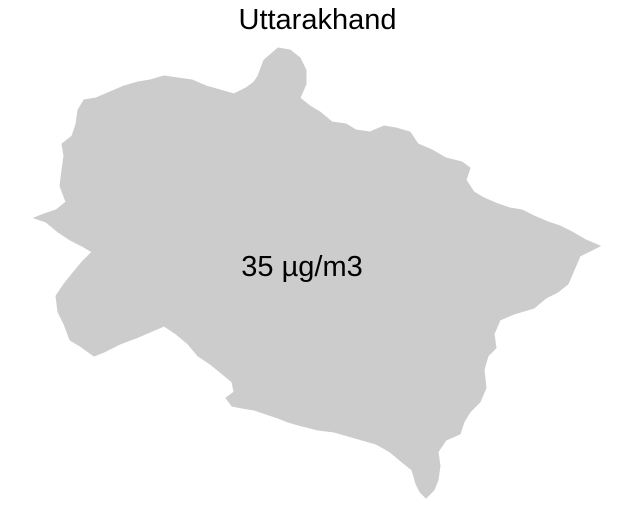 Image resolution: width=635 pixels, height=506 pixels. Describe the element at coordinates (302, 267) in the screenshot. I see `region-value-label: 35 µg/m3` at that location.